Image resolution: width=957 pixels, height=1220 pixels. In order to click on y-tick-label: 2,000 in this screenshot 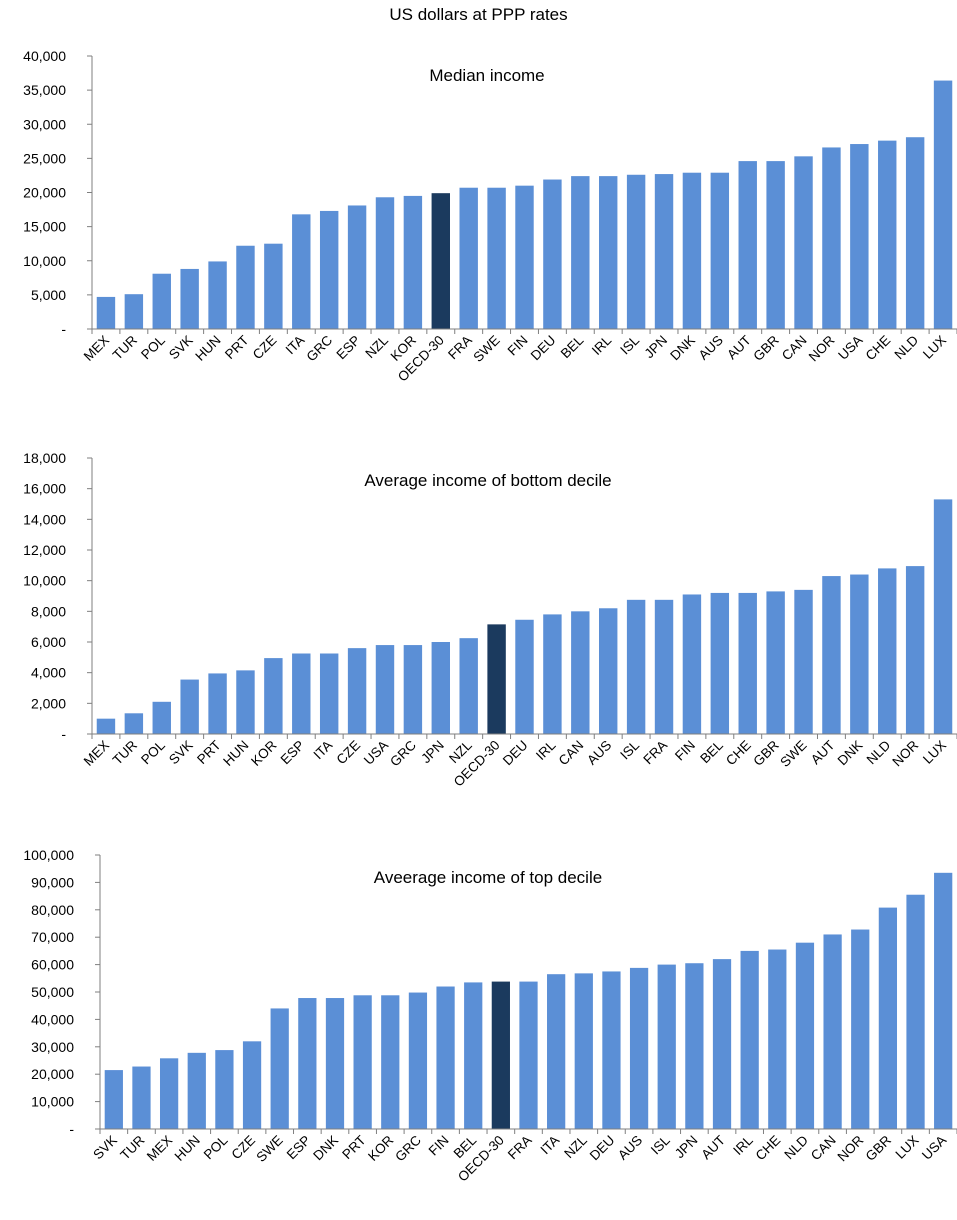, I will do `click(48, 703)`.